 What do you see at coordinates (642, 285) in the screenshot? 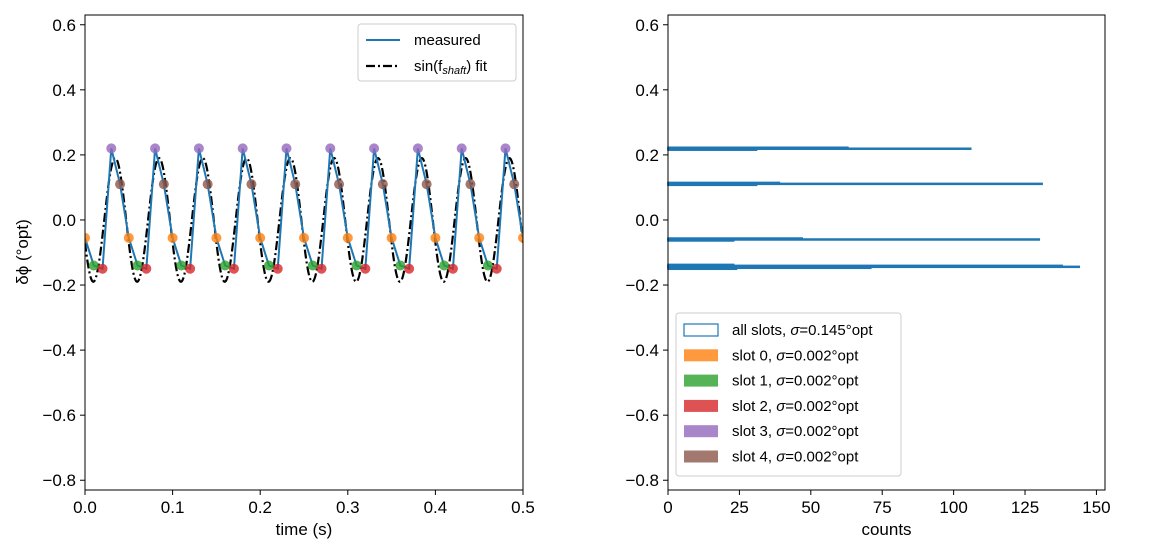
I see `y-tick-label: −0.2` at bounding box center [642, 285].